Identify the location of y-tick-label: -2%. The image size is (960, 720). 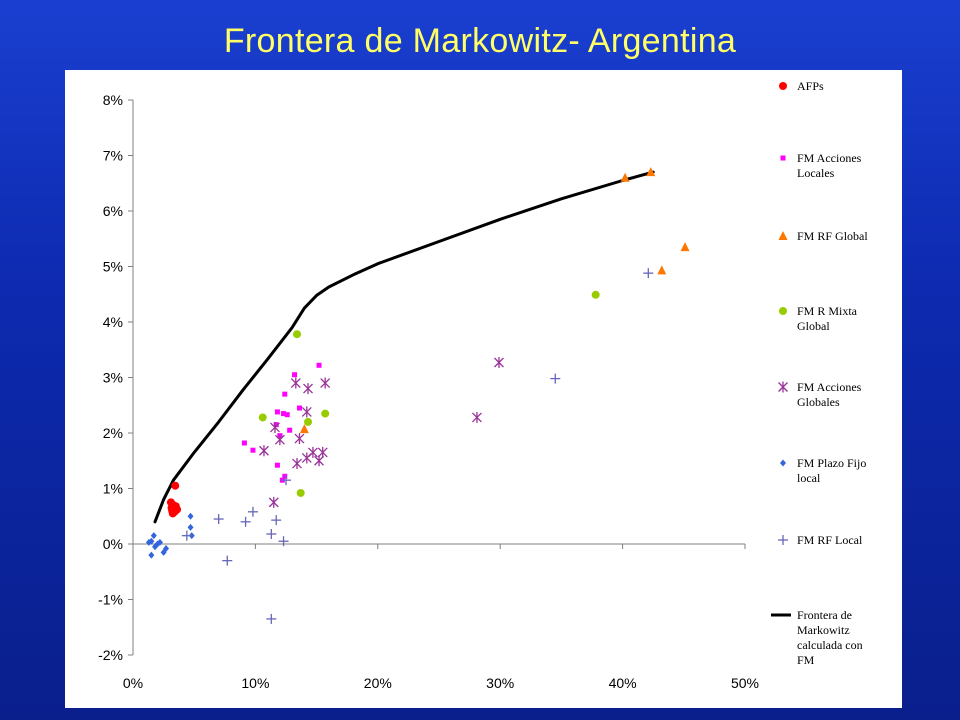
(110, 655).